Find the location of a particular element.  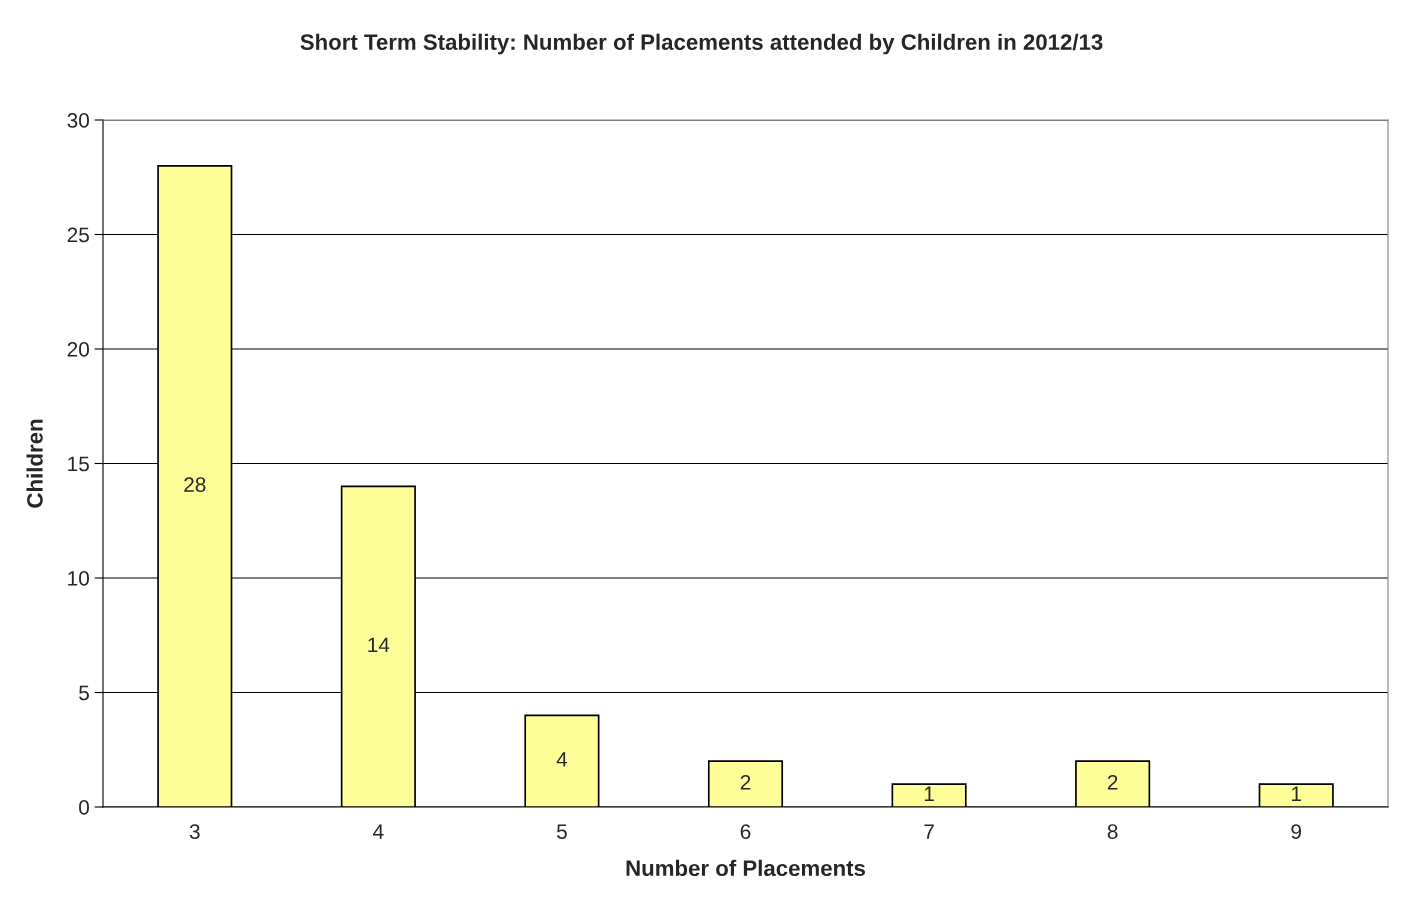

y-tick-label: 0 is located at coordinates (84, 807).